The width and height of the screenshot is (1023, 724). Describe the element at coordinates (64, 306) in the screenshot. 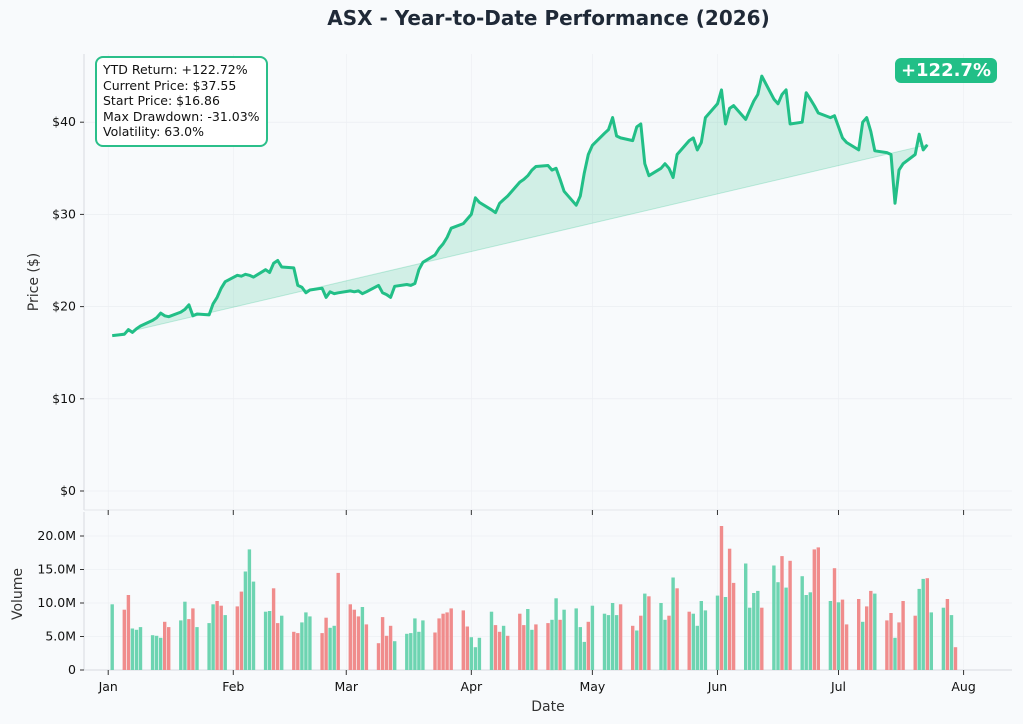

I see `price-y-tick-label: $20` at that location.